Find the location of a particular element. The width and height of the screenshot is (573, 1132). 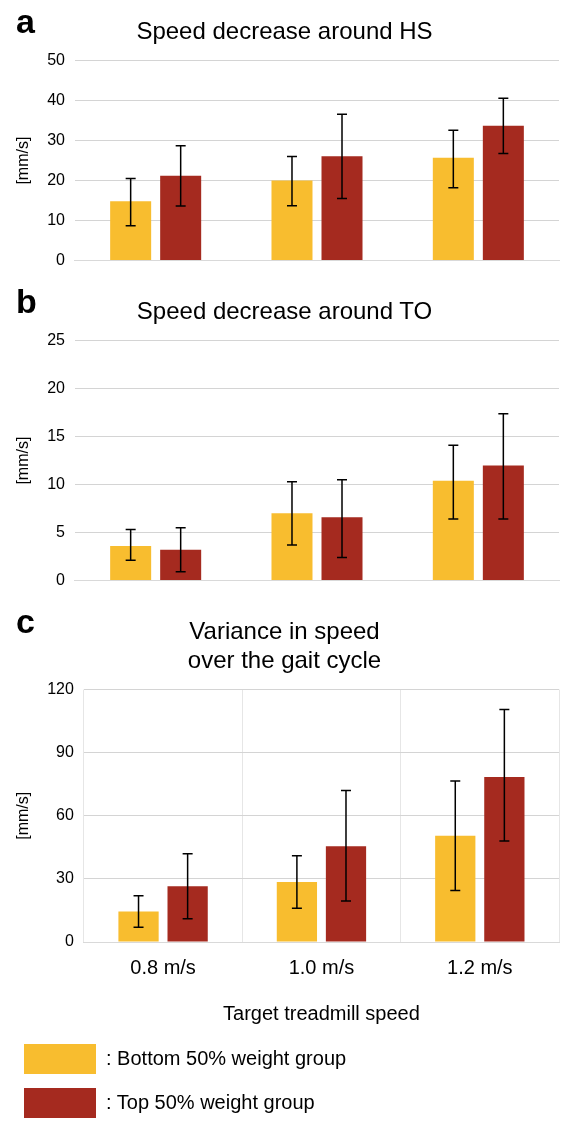

y-tick-label: 25 is located at coordinates (56, 340).